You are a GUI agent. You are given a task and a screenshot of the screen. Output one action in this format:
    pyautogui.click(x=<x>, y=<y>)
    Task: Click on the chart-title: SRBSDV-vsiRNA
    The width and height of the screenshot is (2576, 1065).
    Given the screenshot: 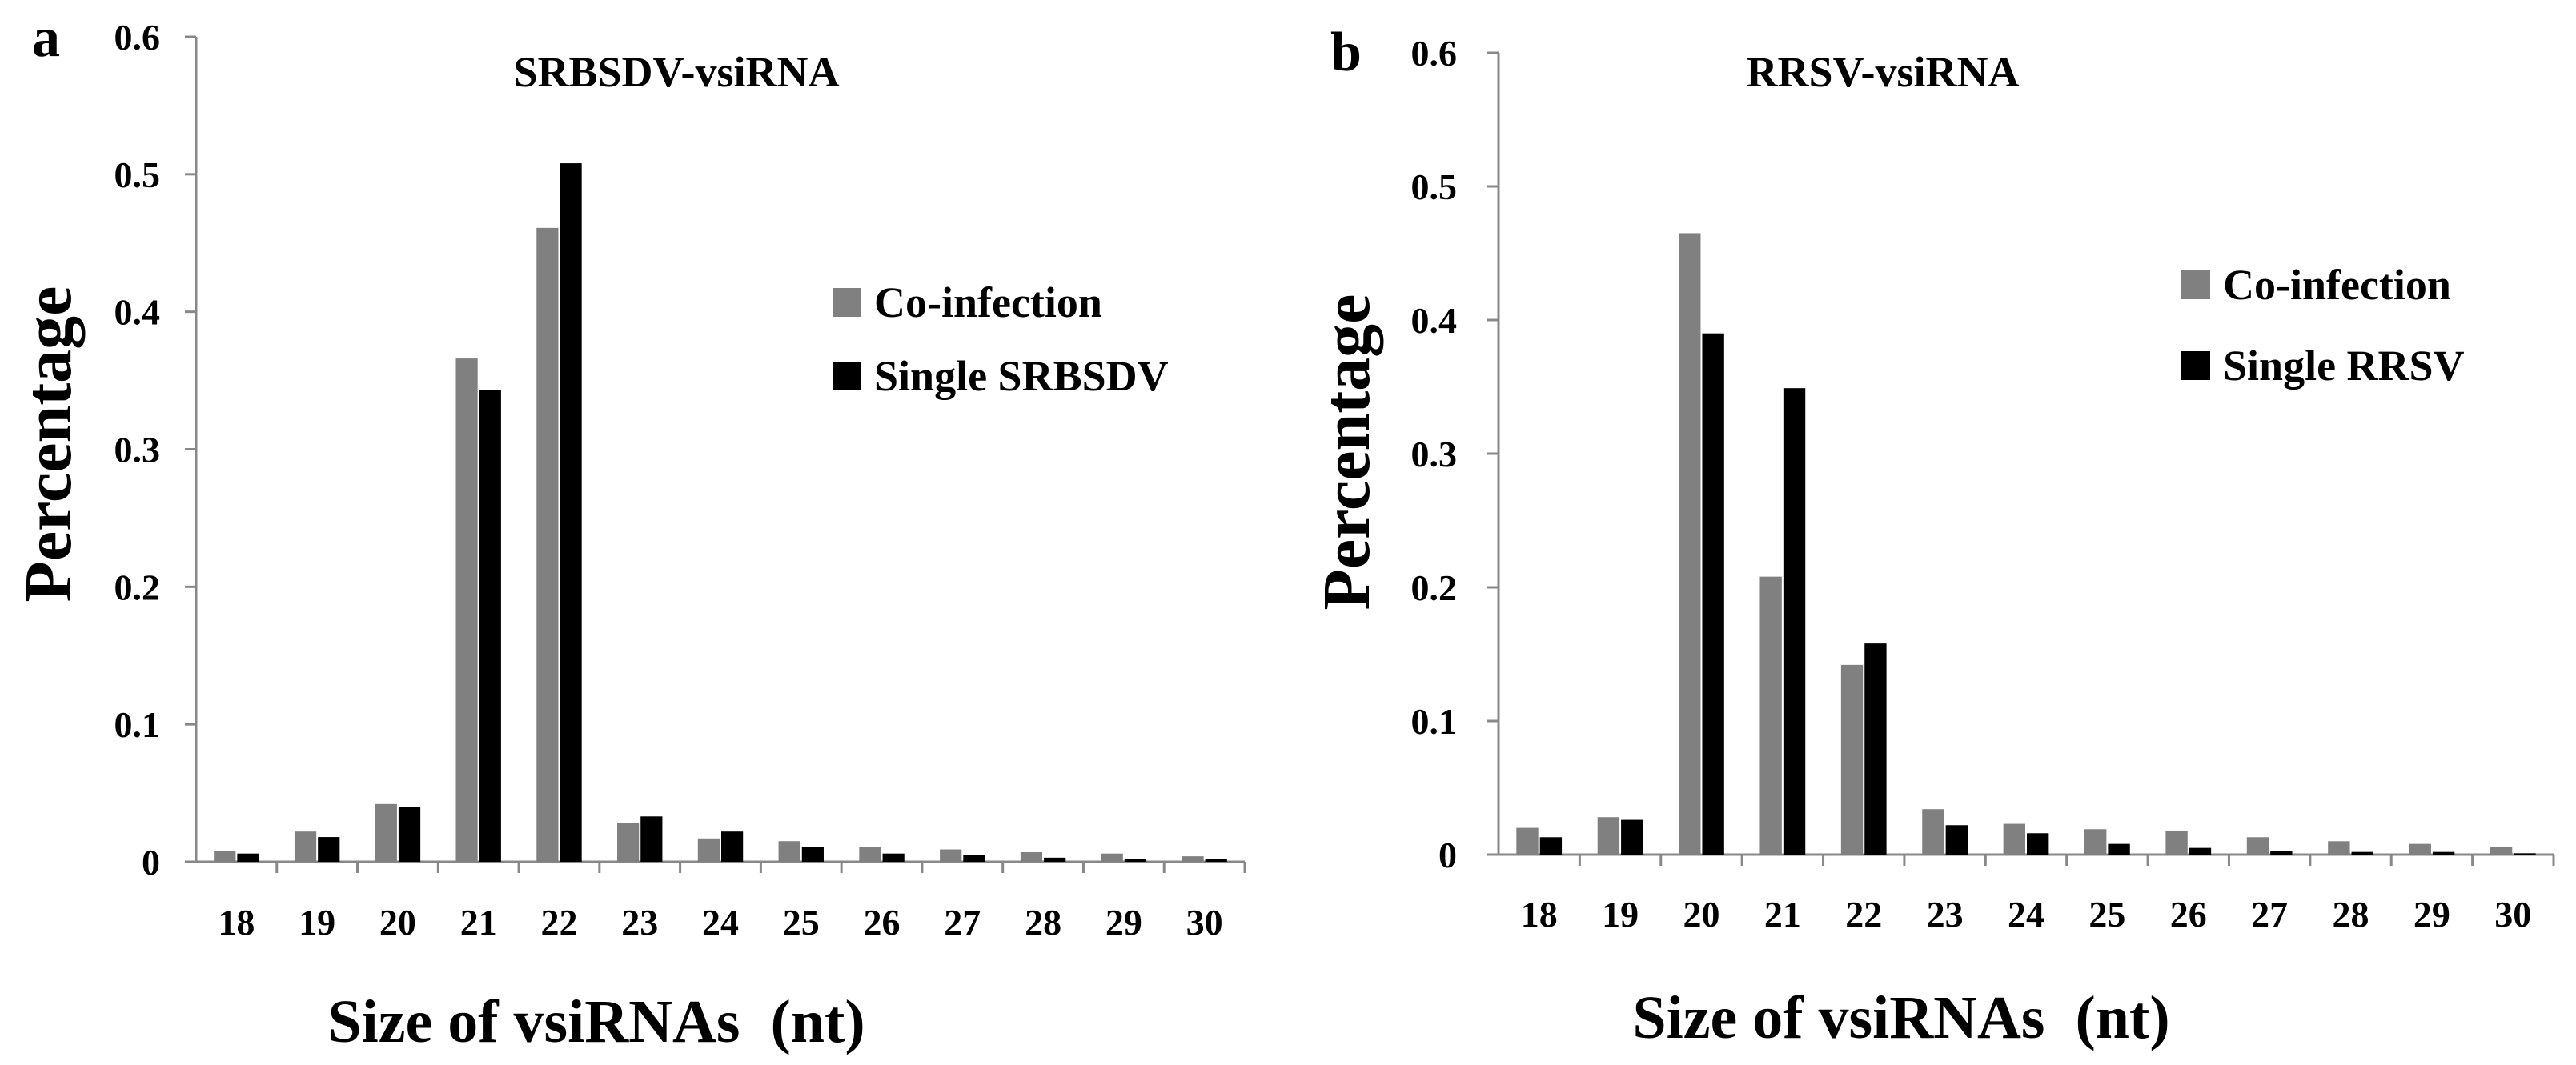 What is the action you would take?
    pyautogui.click(x=676, y=72)
    